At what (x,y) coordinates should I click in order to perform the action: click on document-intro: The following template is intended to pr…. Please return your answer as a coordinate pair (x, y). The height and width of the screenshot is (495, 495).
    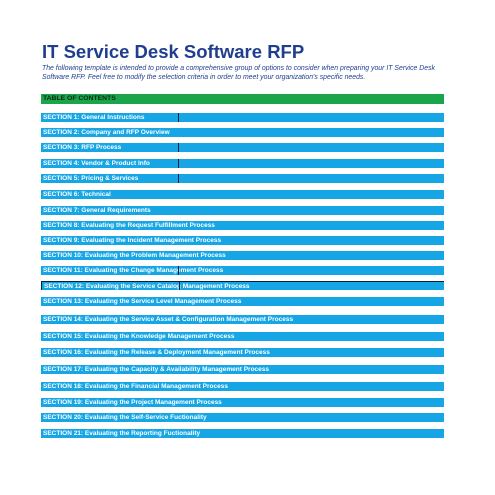
    Looking at the image, I should click on (238, 73).